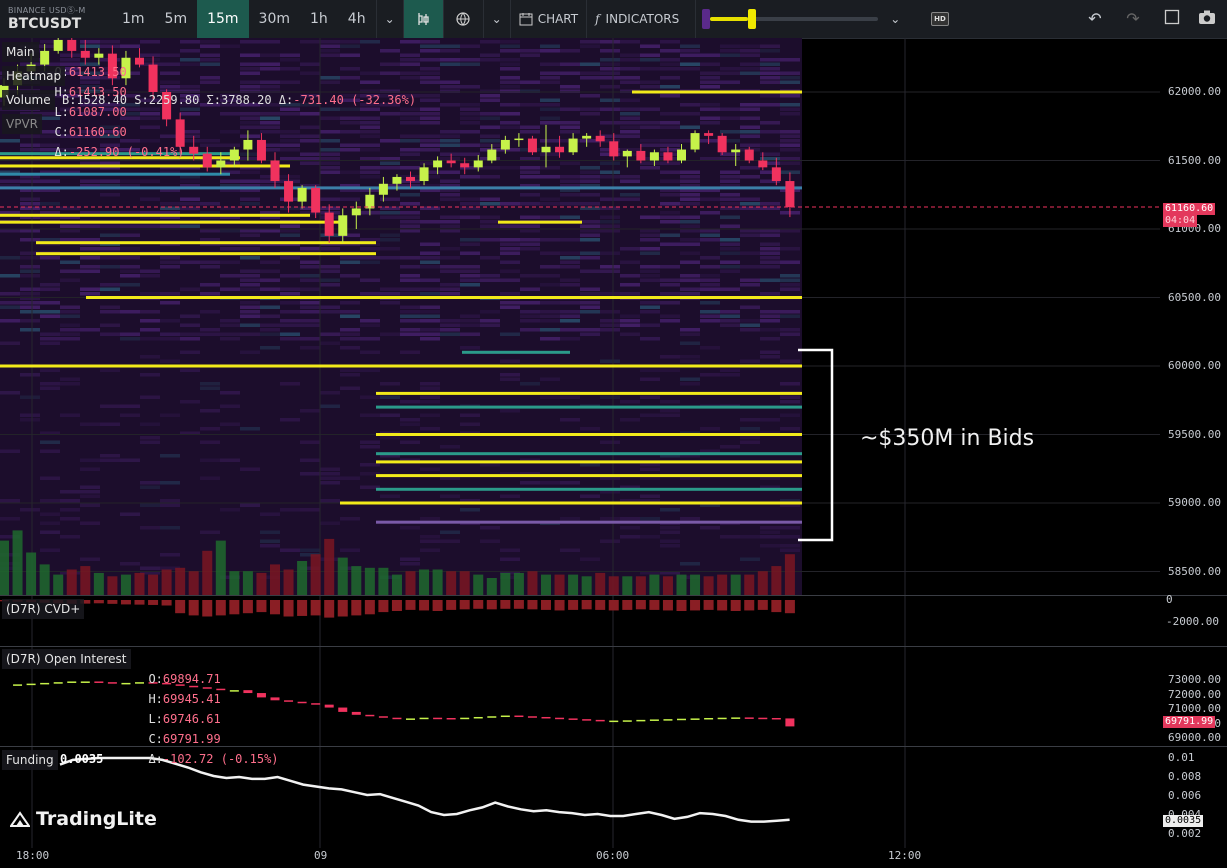 Image resolution: width=1227 pixels, height=868 pixels. I want to click on undo-icon: ↶, so click(1095, 18).